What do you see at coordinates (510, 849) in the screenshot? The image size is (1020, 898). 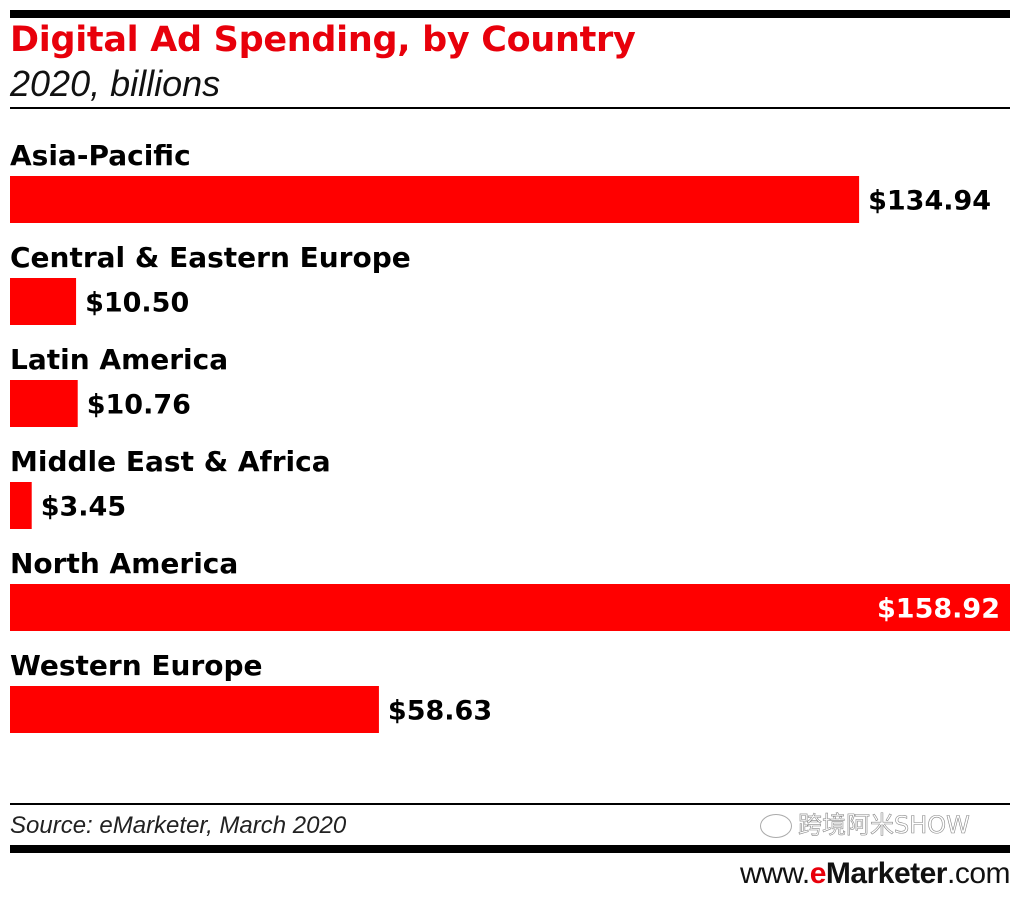 I see `bottom-rule` at bounding box center [510, 849].